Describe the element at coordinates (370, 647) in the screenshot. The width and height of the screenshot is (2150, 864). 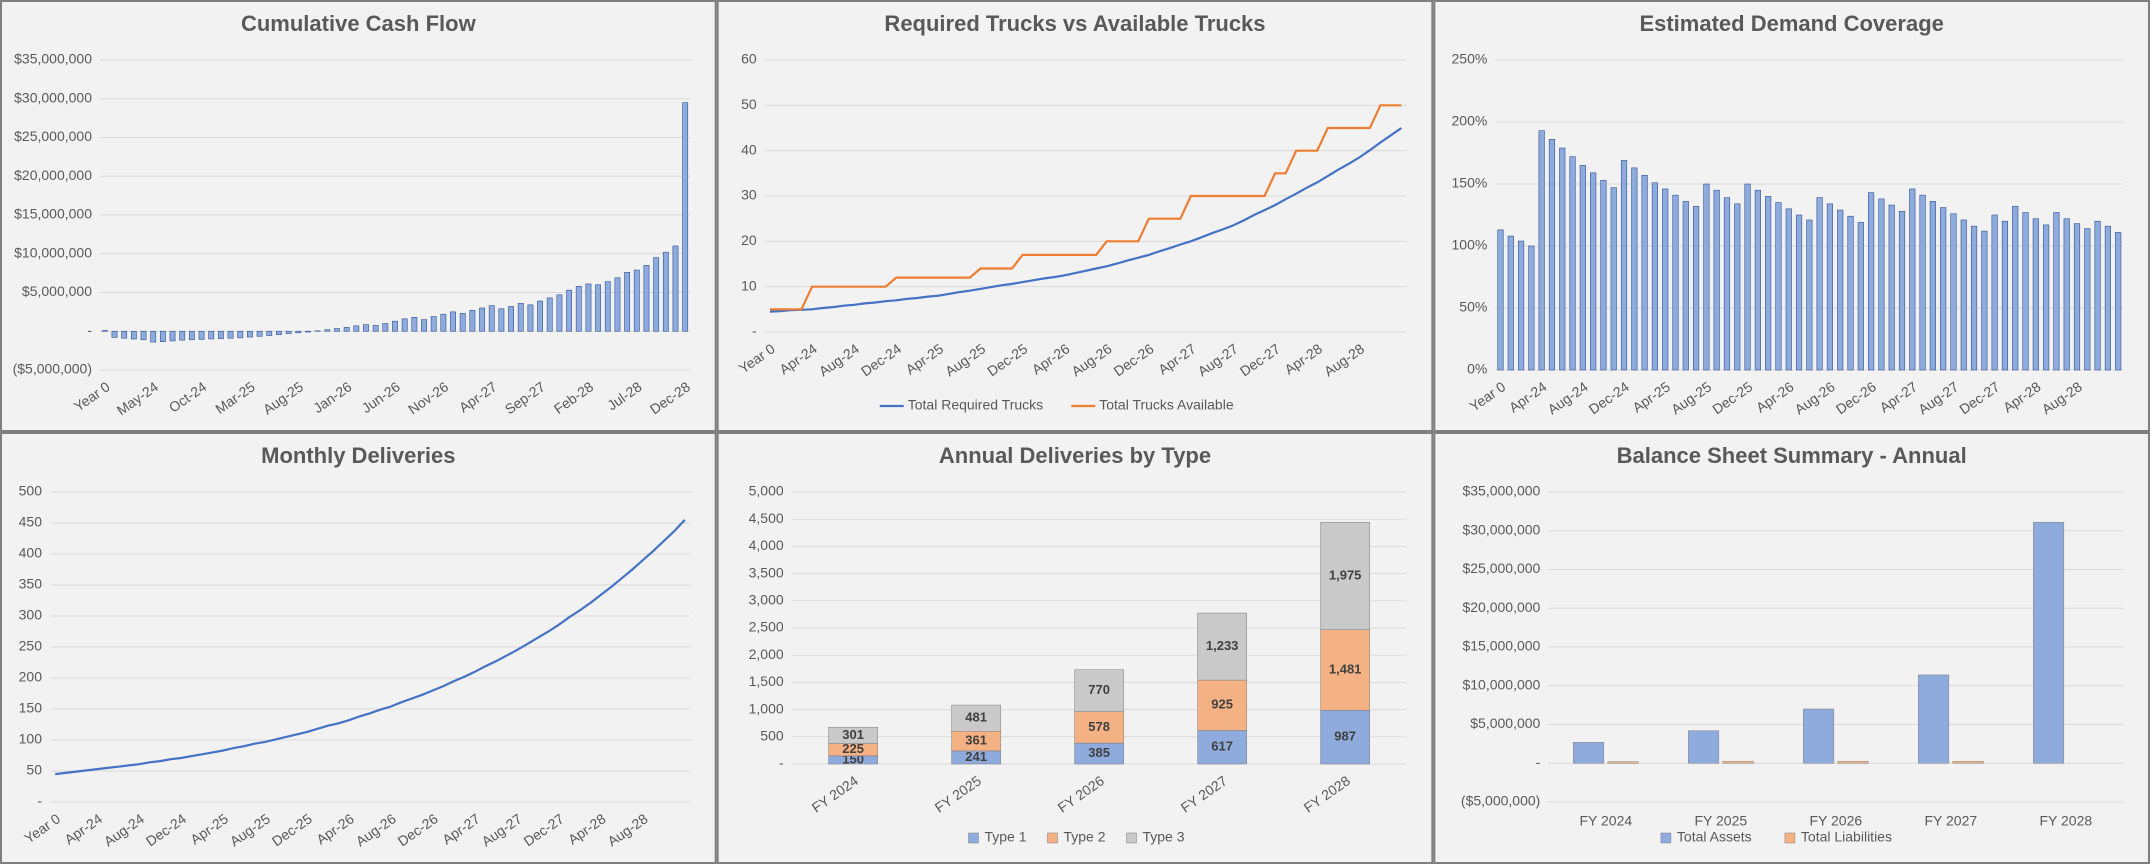
I see `line-series` at that location.